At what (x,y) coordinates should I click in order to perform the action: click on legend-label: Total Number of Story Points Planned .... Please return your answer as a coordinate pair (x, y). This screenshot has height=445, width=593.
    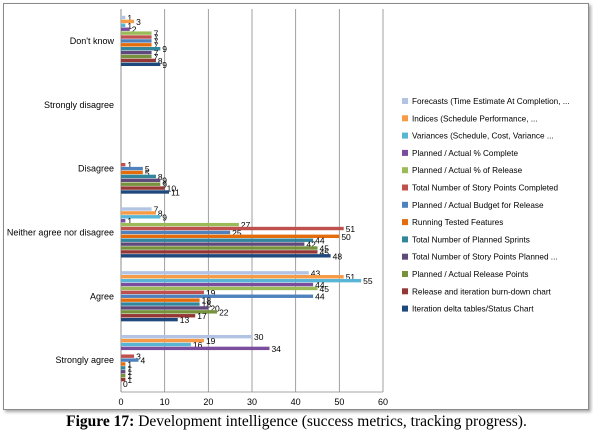
    Looking at the image, I should click on (485, 257).